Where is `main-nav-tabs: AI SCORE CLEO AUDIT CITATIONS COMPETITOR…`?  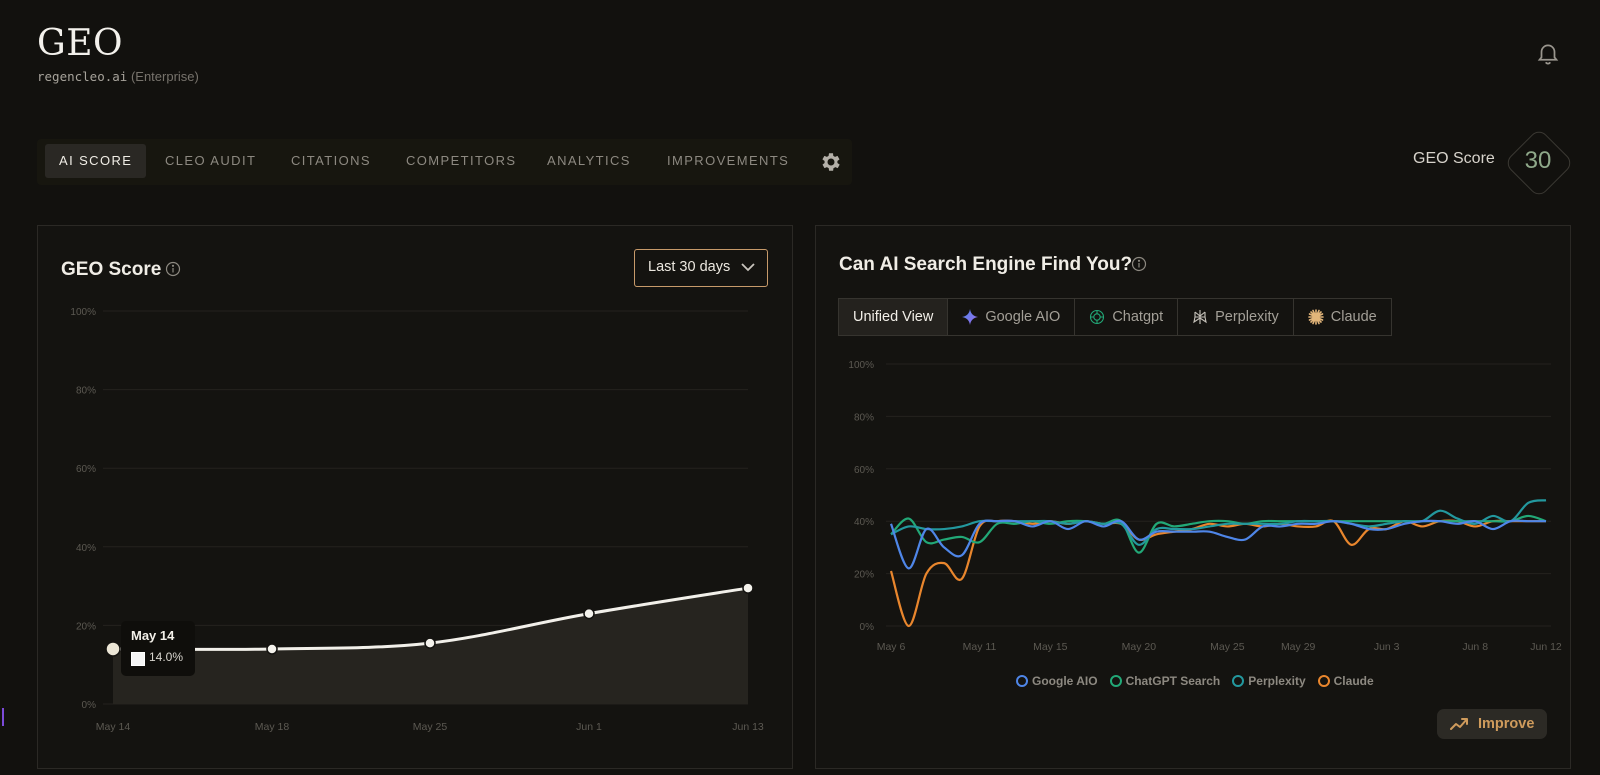 main-nav-tabs: AI SCORE CLEO AUDIT CITATIONS COMPETITOR… is located at coordinates (444, 162).